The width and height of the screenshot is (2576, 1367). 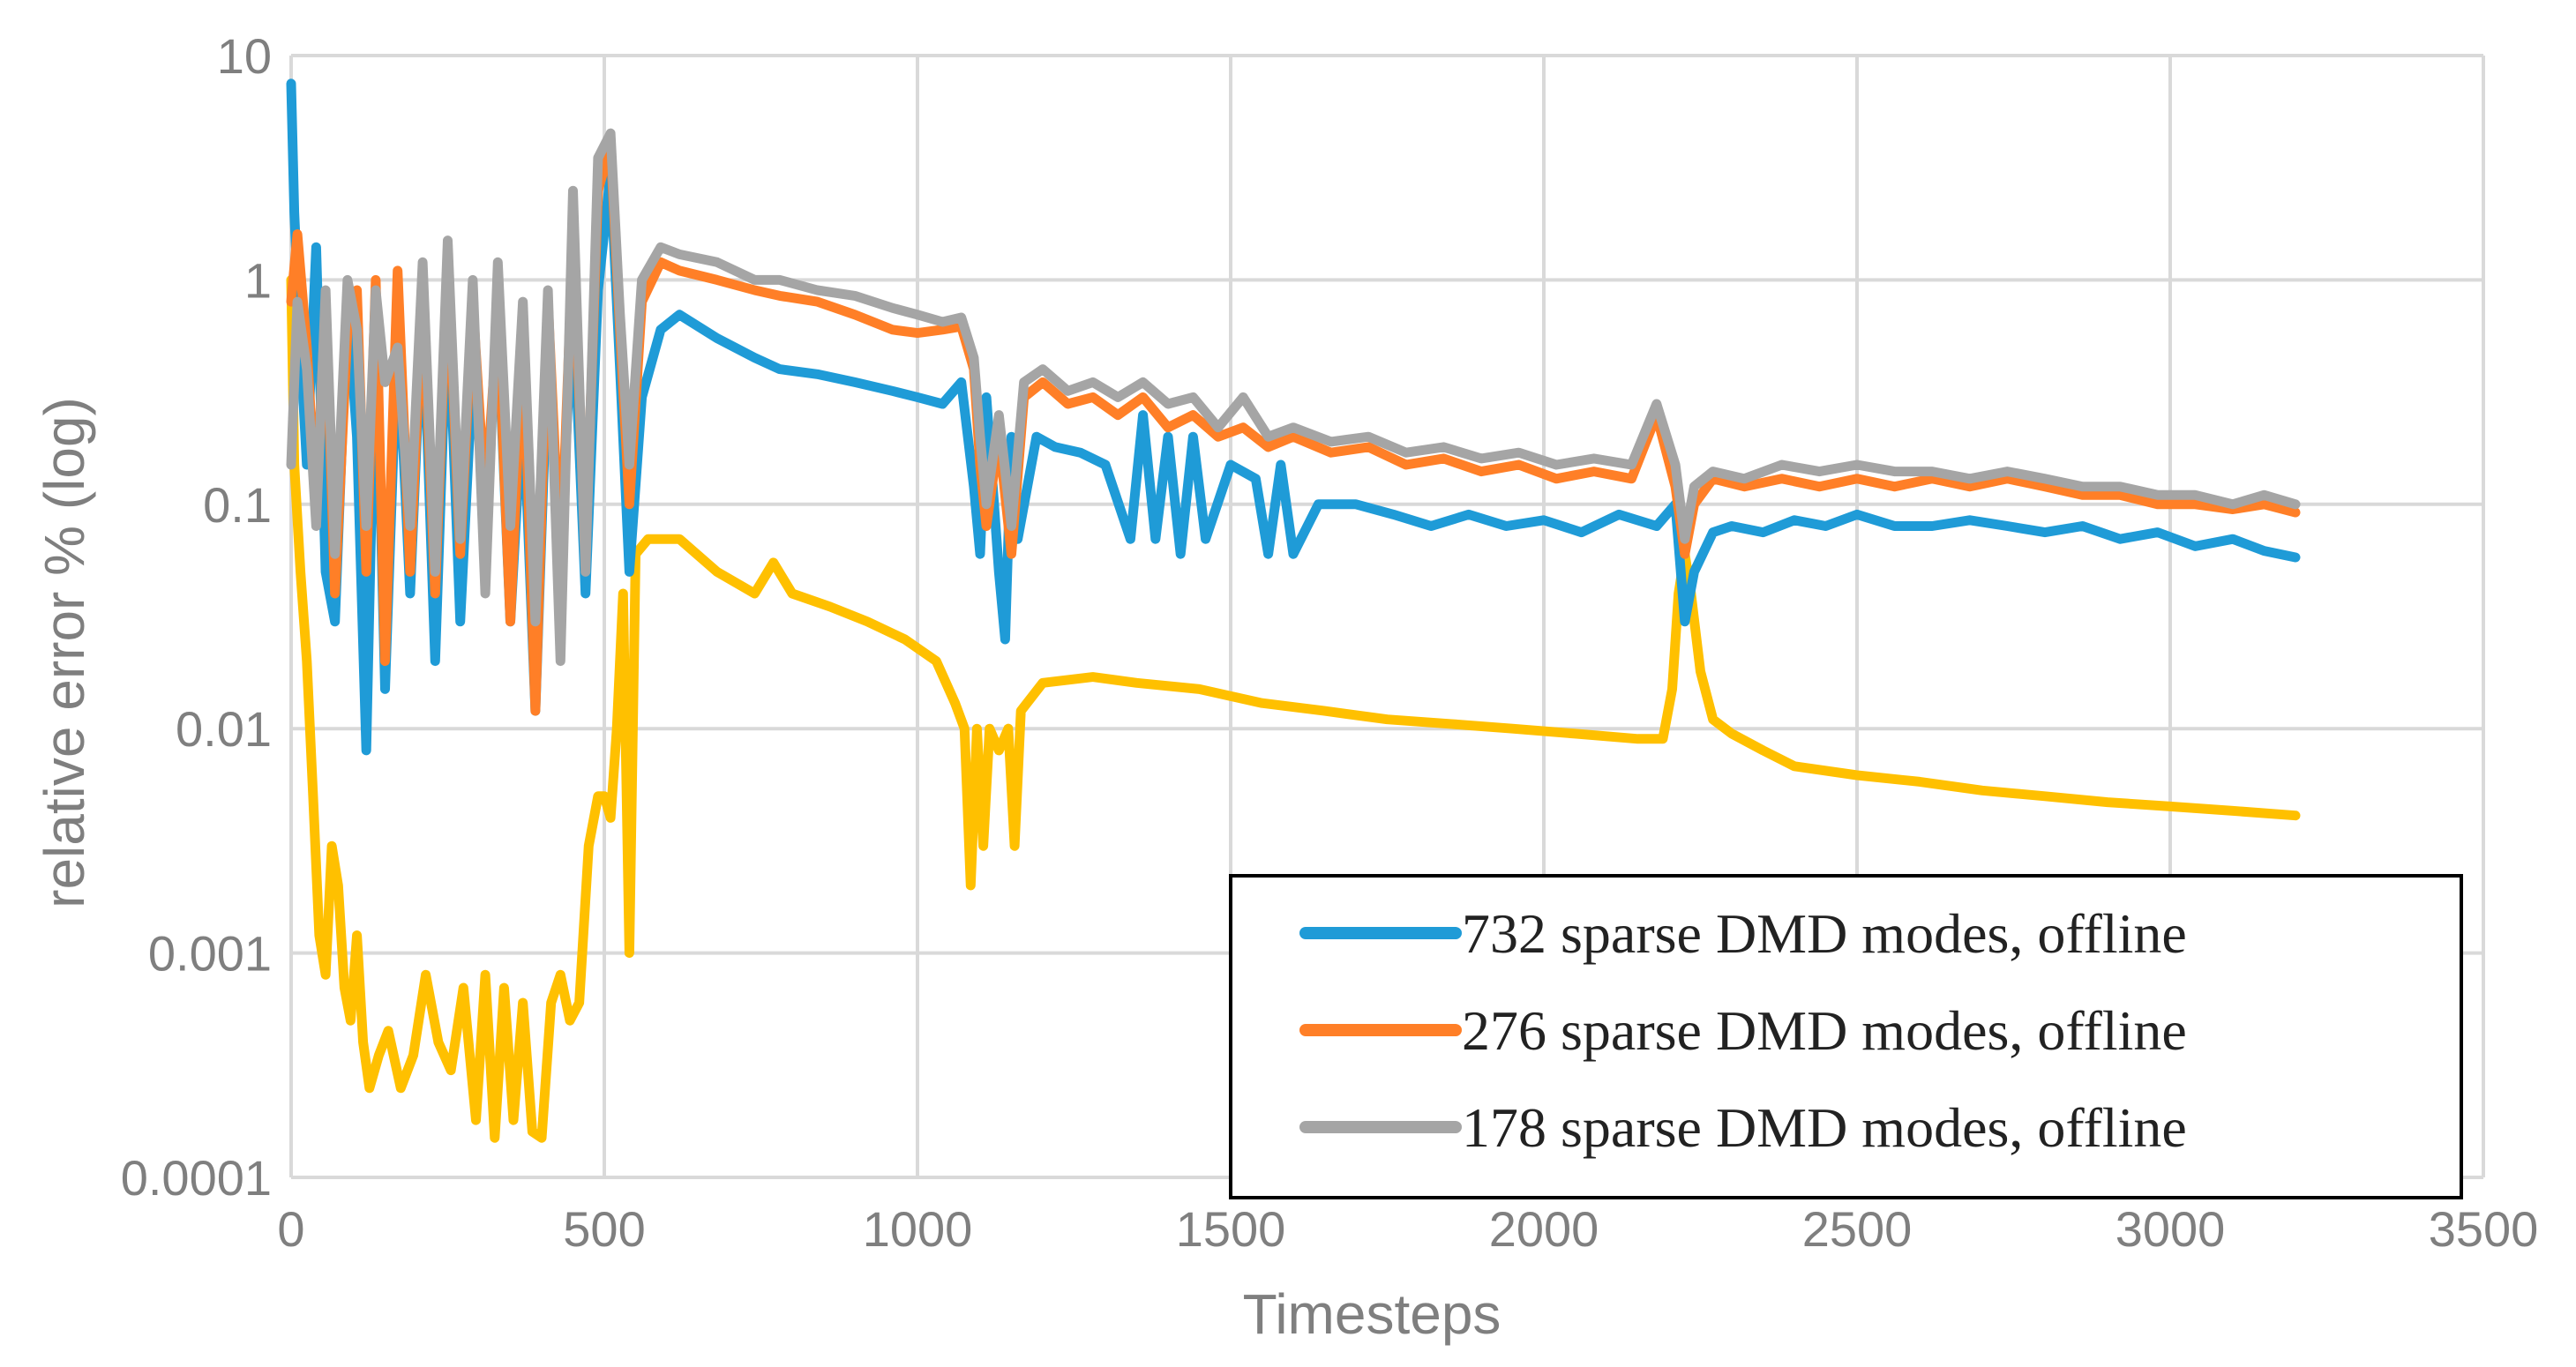 What do you see at coordinates (604, 1229) in the screenshot?
I see `x-tick-label: 500` at bounding box center [604, 1229].